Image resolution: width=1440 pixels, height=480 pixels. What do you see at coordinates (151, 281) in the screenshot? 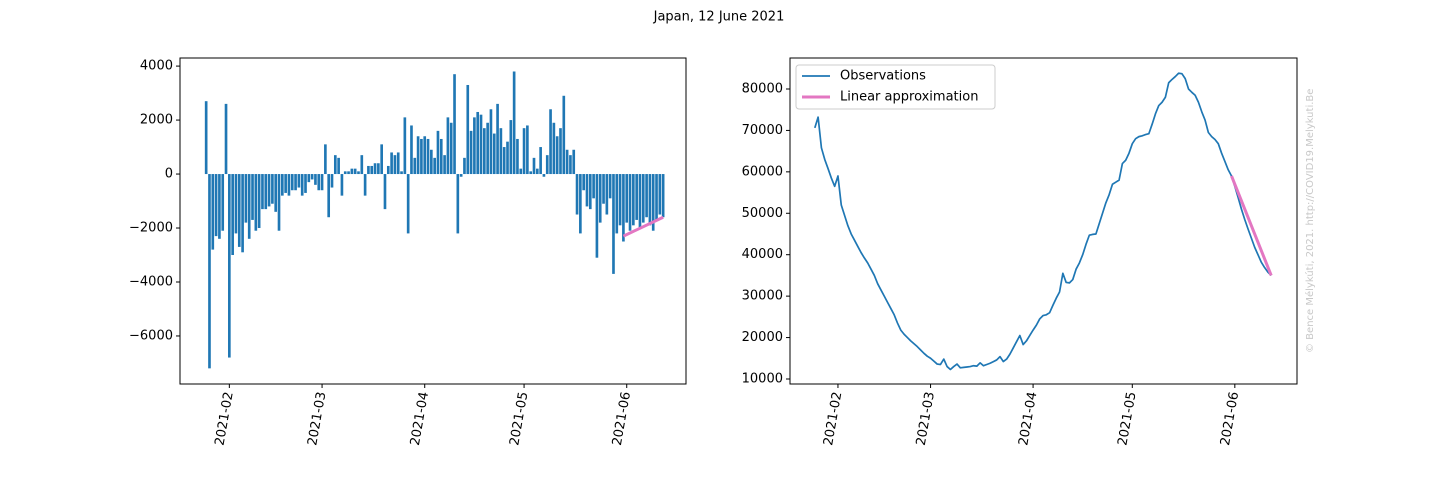
I see `y-tick-label: −4000` at bounding box center [151, 281].